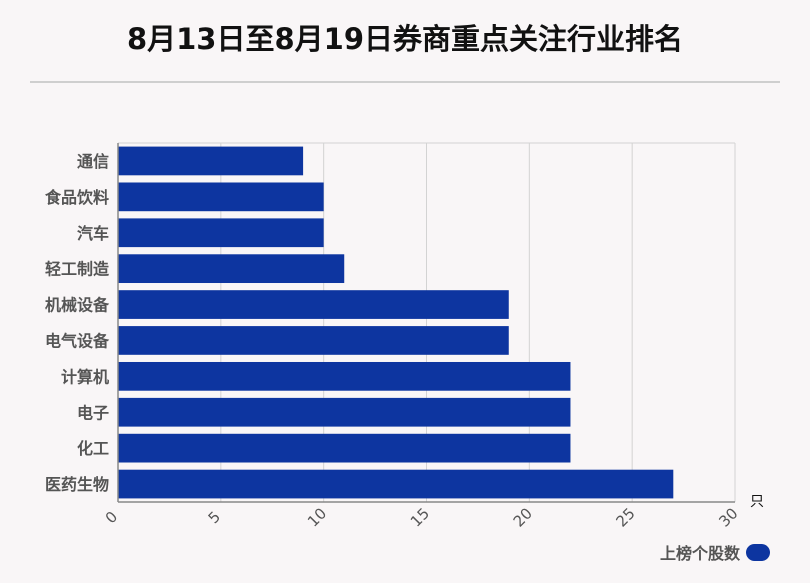 The image size is (810, 583). I want to click on y-category-label: 机械设备, so click(77, 305).